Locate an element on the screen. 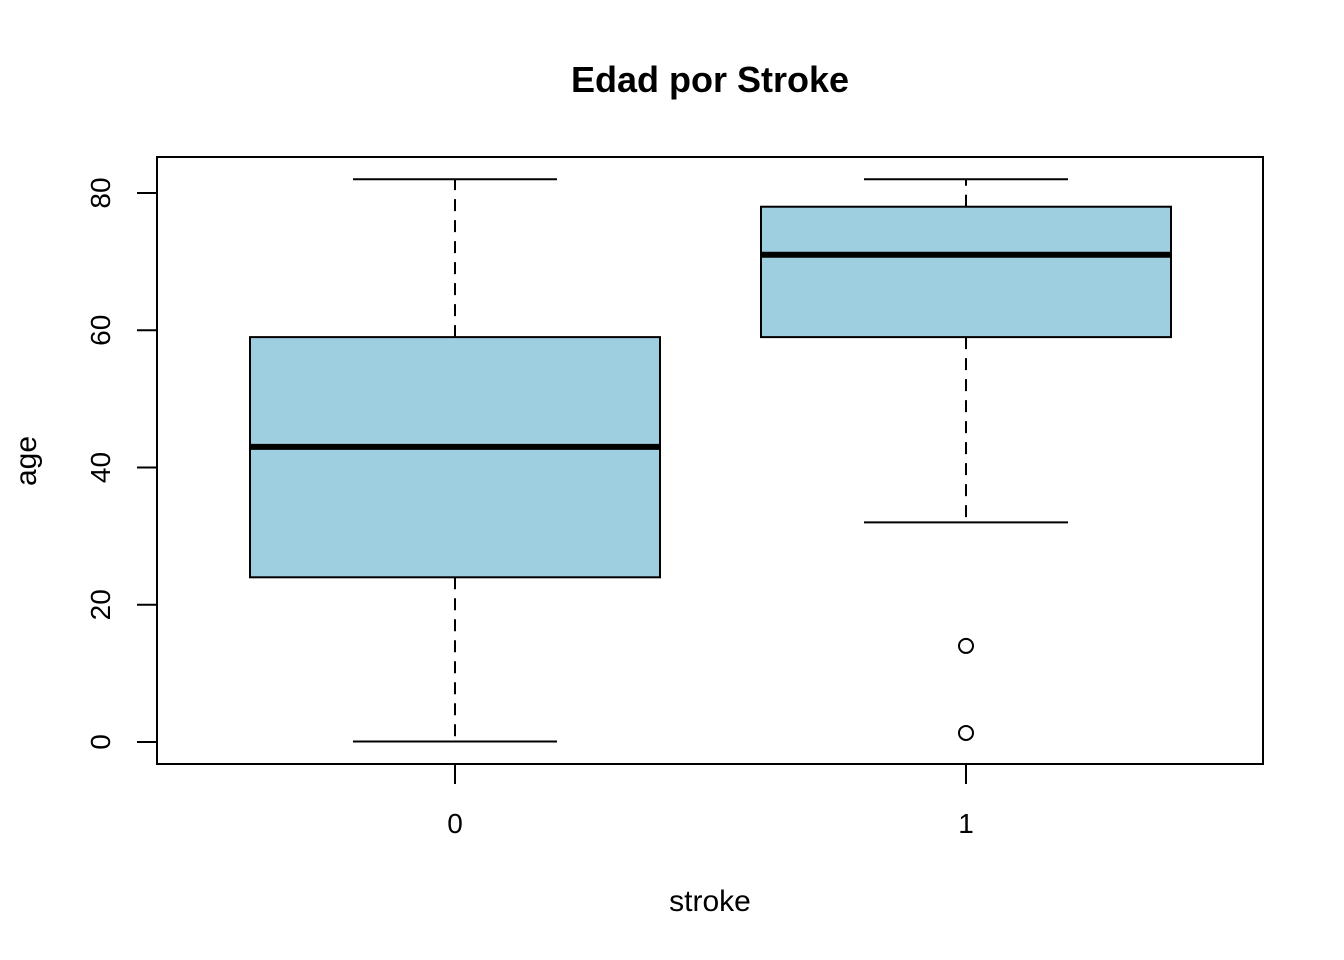 The height and width of the screenshot is (960, 1344). y-tick-label-60: 60 is located at coordinates (100, 330).